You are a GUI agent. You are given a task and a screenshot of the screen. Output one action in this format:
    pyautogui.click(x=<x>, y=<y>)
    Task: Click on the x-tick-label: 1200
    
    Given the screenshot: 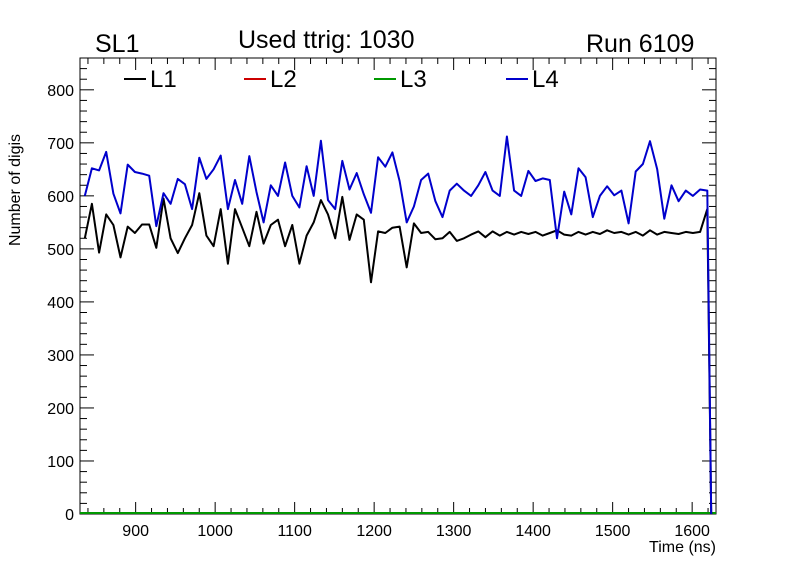 What is the action you would take?
    pyautogui.click(x=374, y=531)
    